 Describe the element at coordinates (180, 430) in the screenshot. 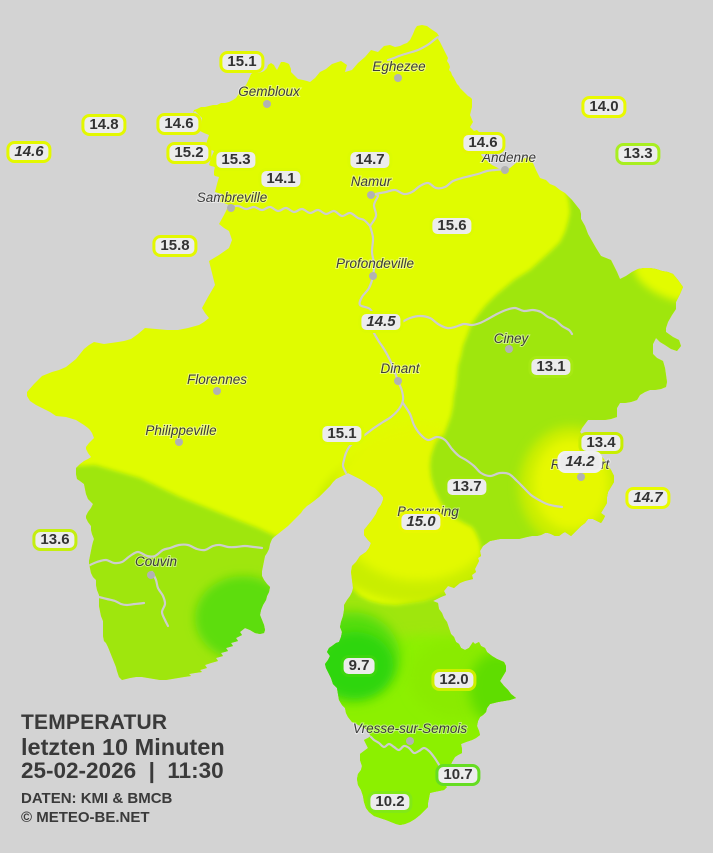

I see `svg-text: Philippeville` at that location.